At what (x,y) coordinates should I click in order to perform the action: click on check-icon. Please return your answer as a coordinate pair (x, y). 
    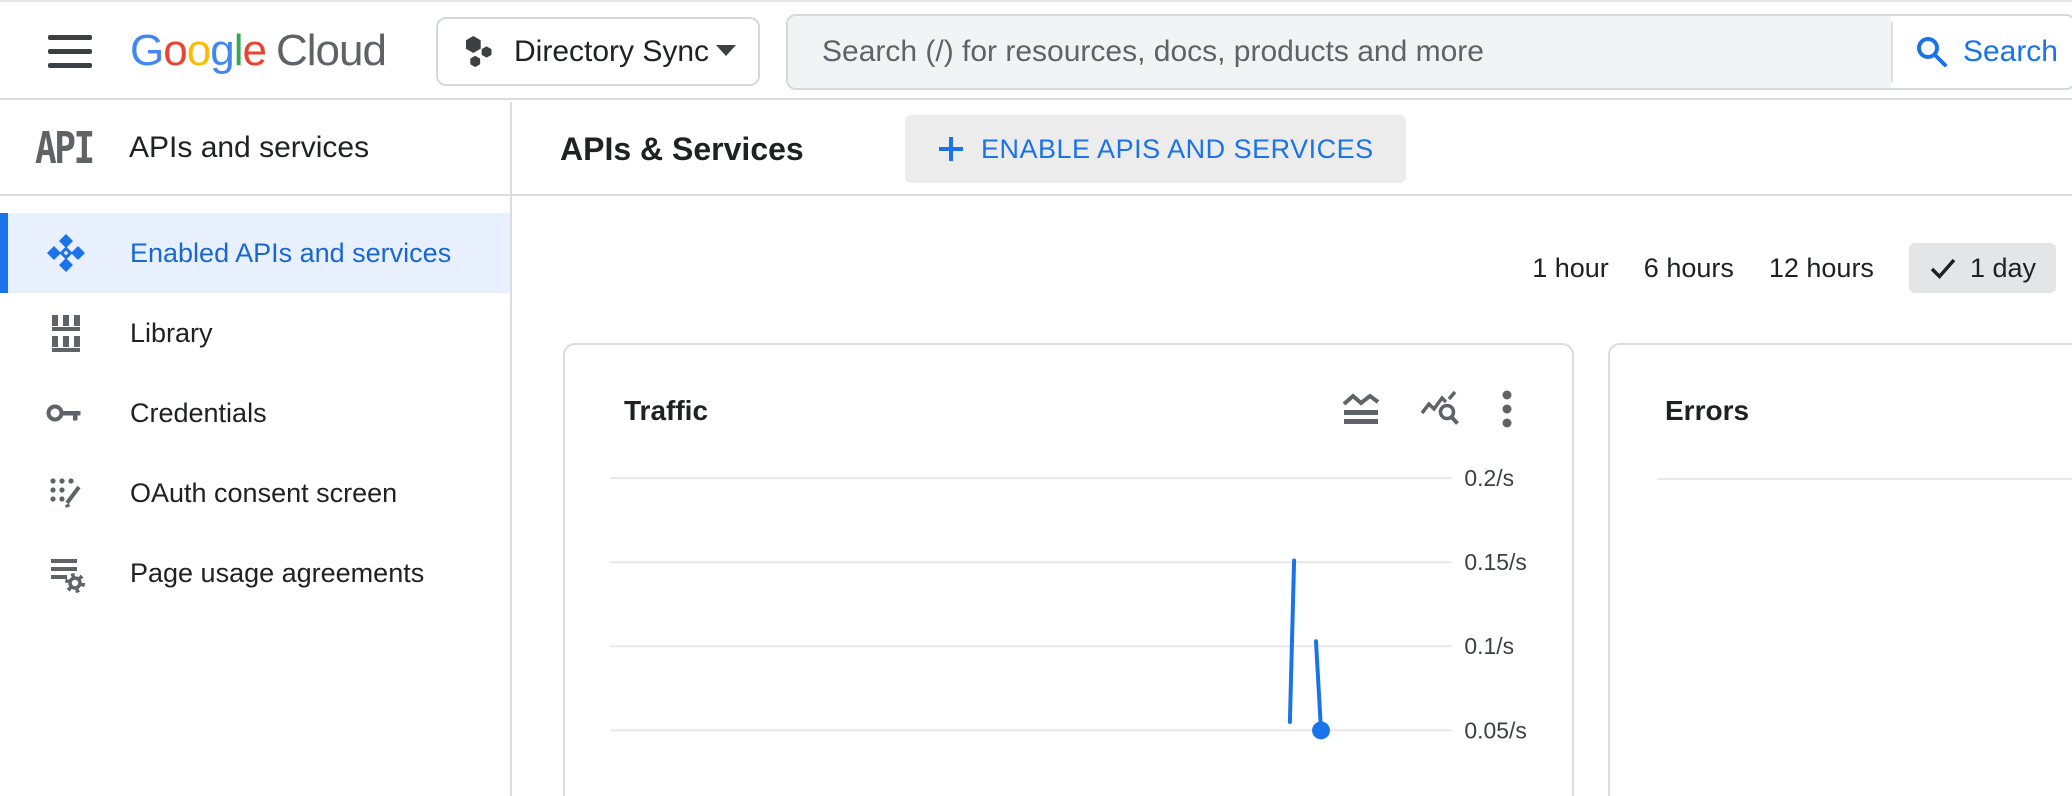
    Looking at the image, I should click on (1943, 268).